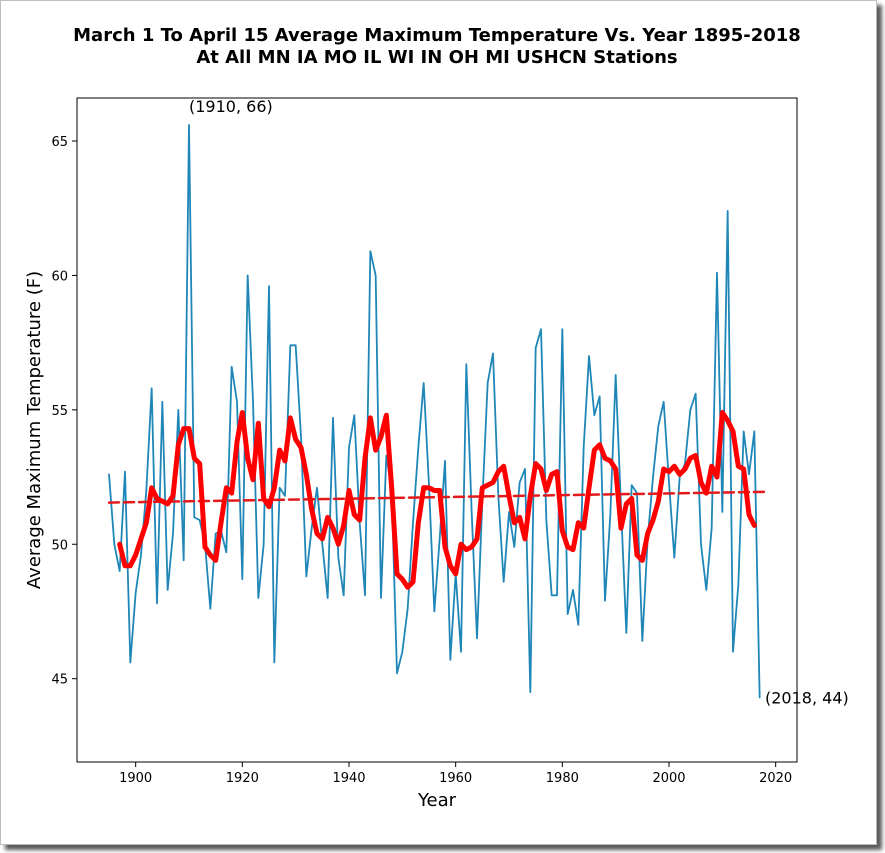 This screenshot has width=885, height=853. Describe the element at coordinates (455, 778) in the screenshot. I see `x-tick-label: 1960` at that location.